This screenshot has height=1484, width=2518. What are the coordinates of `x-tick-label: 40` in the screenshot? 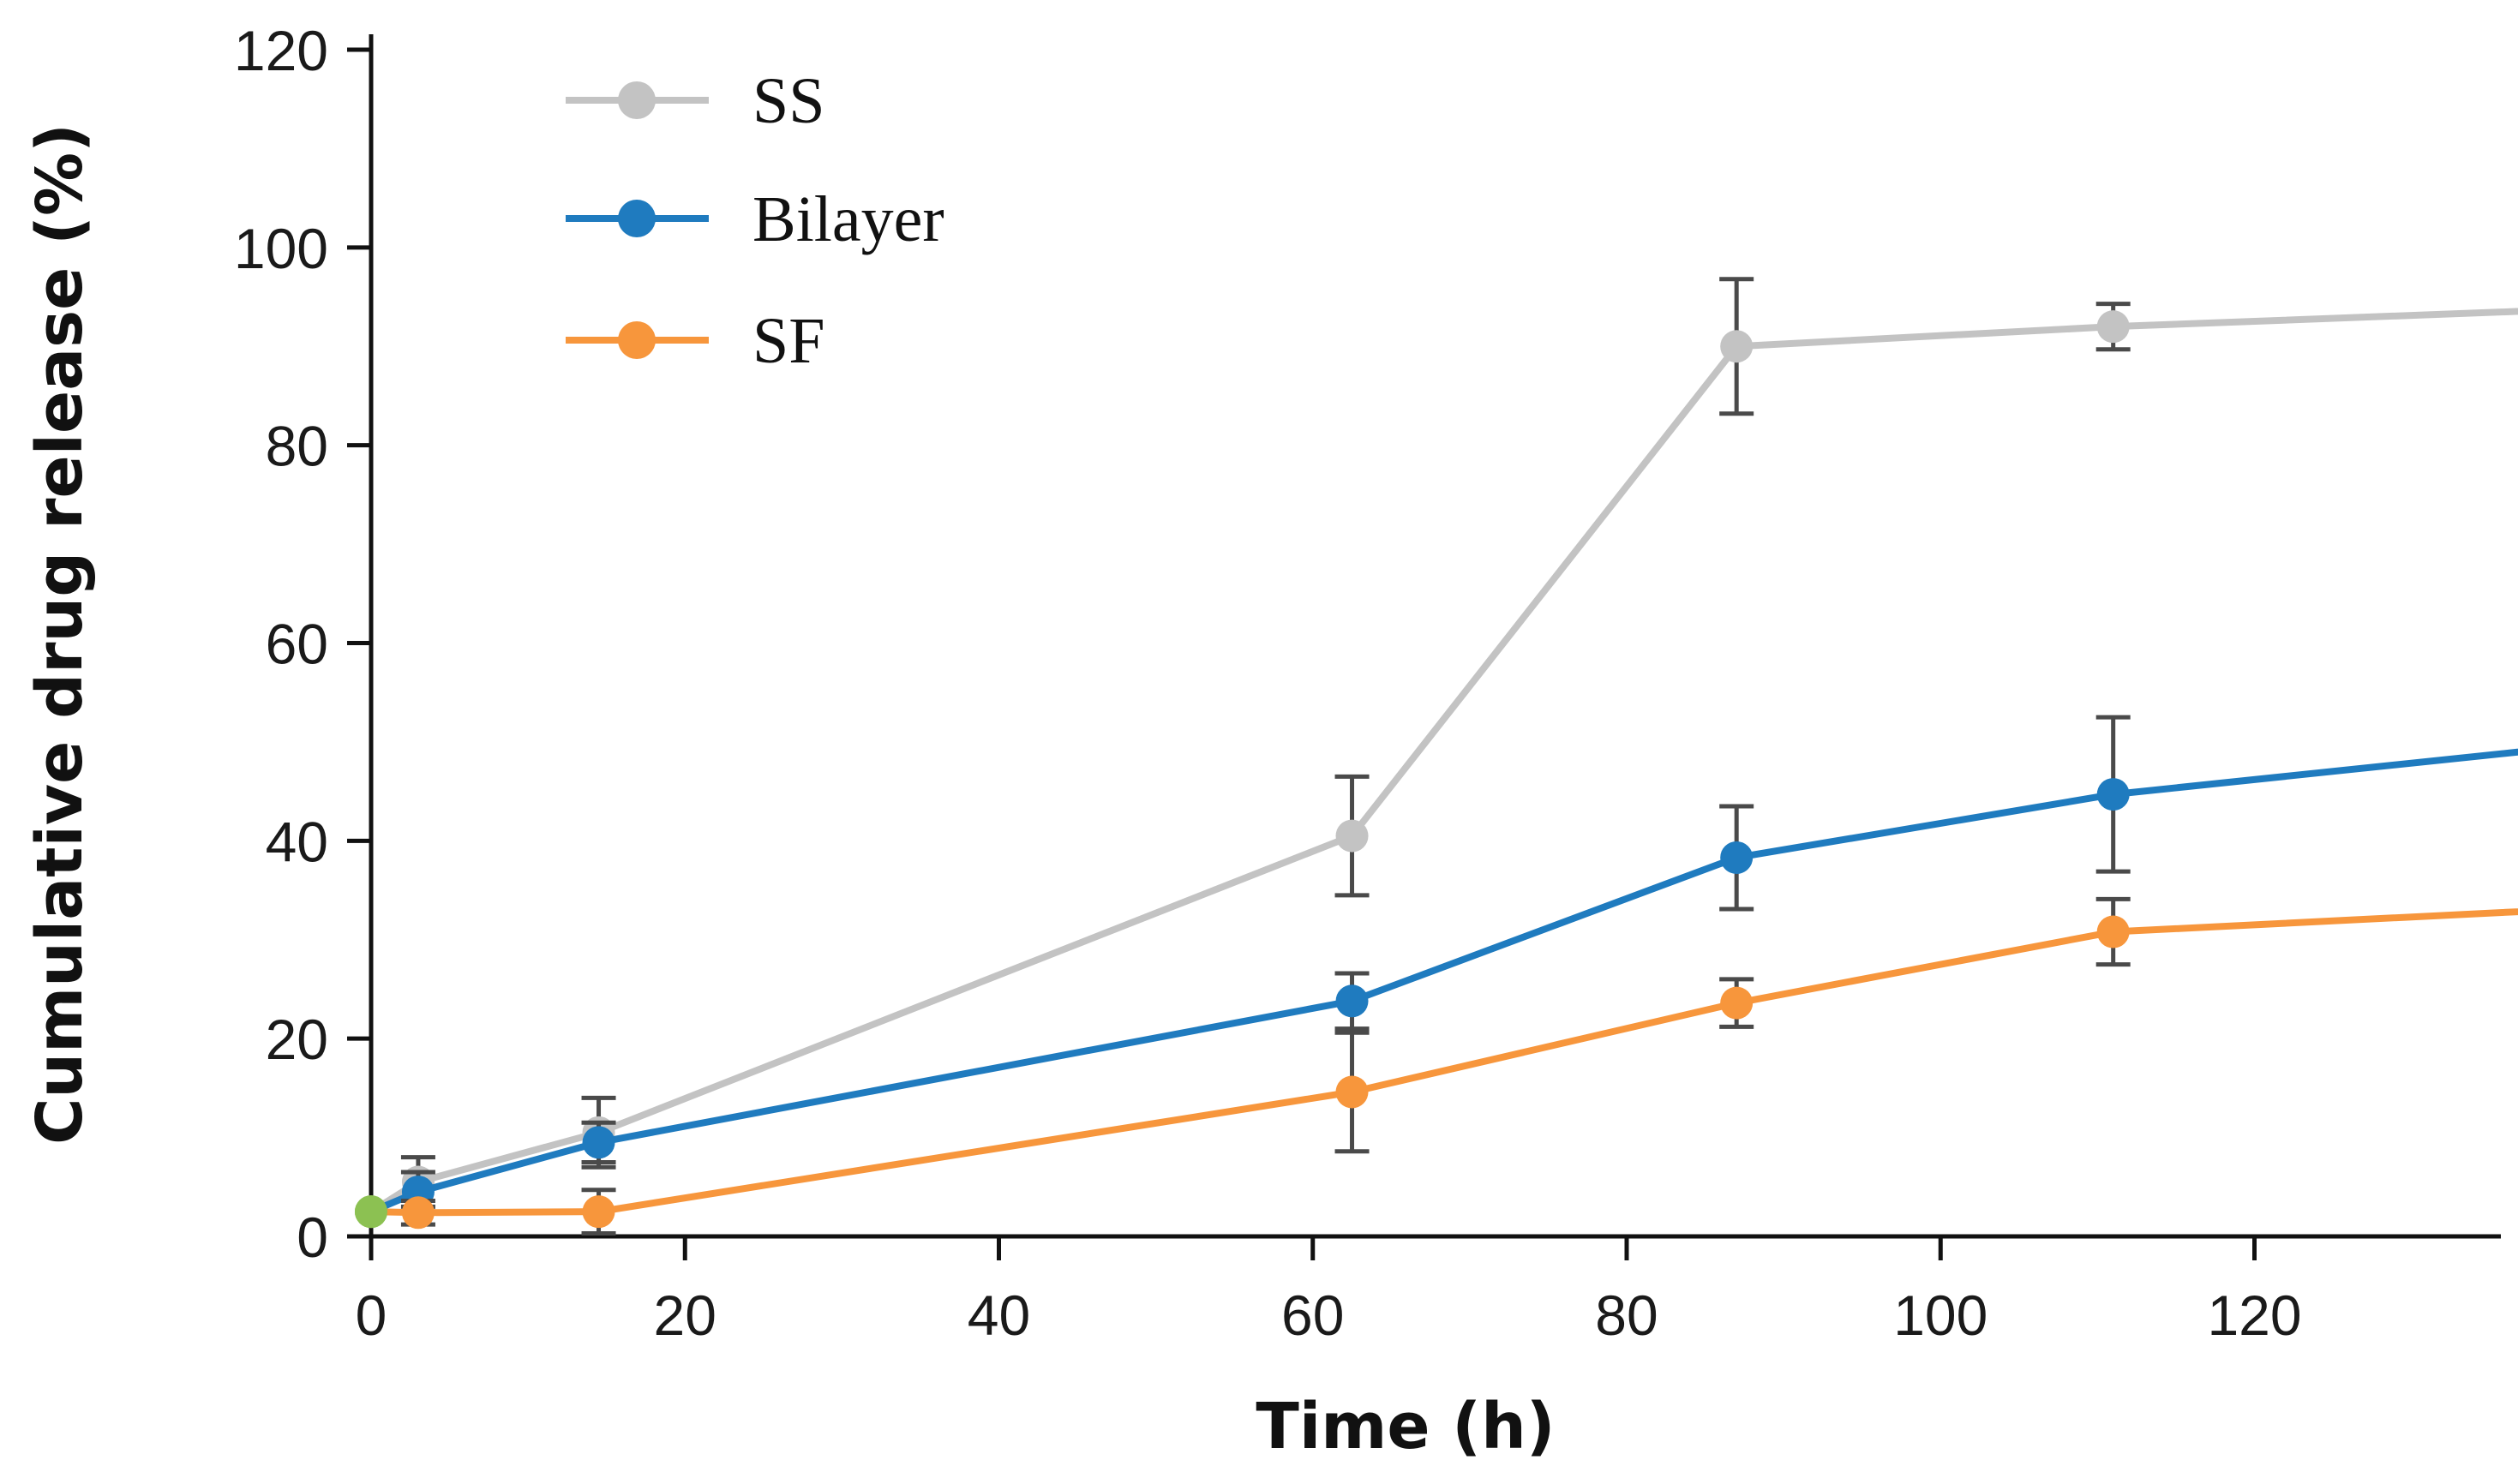 It's located at (999, 1315).